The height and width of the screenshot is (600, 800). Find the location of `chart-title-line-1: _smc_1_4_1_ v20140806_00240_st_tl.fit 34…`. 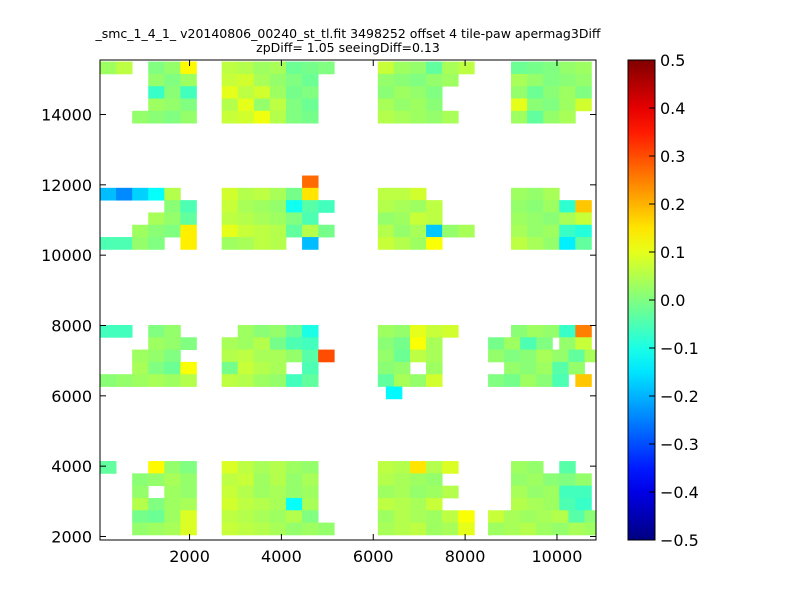

chart-title-line-1: _smc_1_4_1_ v20140806_00240_st_tl.fit 34… is located at coordinates (347, 33).